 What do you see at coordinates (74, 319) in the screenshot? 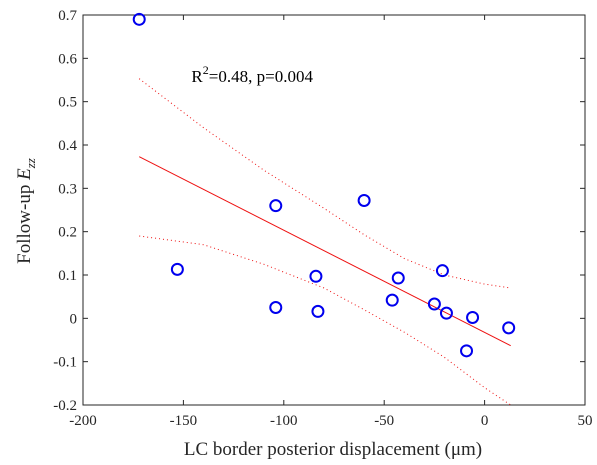
I see `y-tick-label: 0` at bounding box center [74, 319].